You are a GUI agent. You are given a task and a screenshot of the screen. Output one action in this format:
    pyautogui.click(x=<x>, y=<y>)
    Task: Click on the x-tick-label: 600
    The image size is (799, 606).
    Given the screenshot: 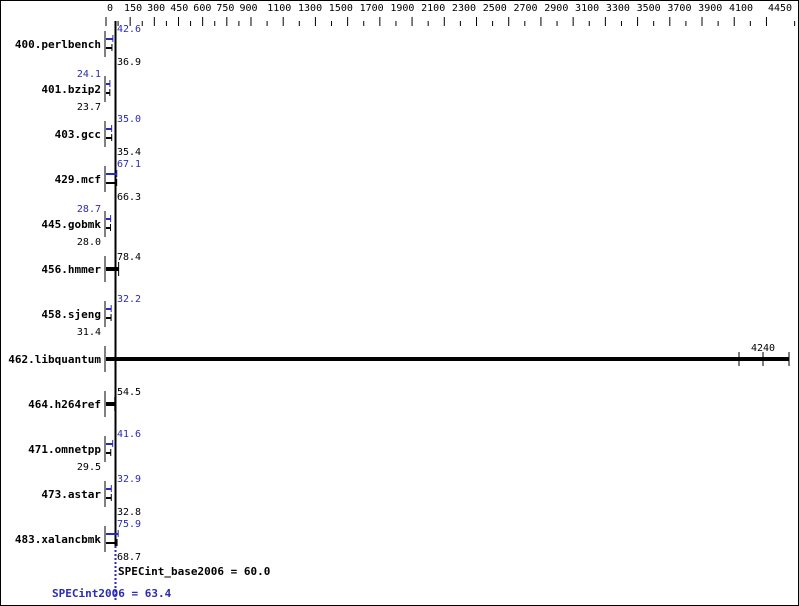 What is the action you would take?
    pyautogui.click(x=202, y=8)
    